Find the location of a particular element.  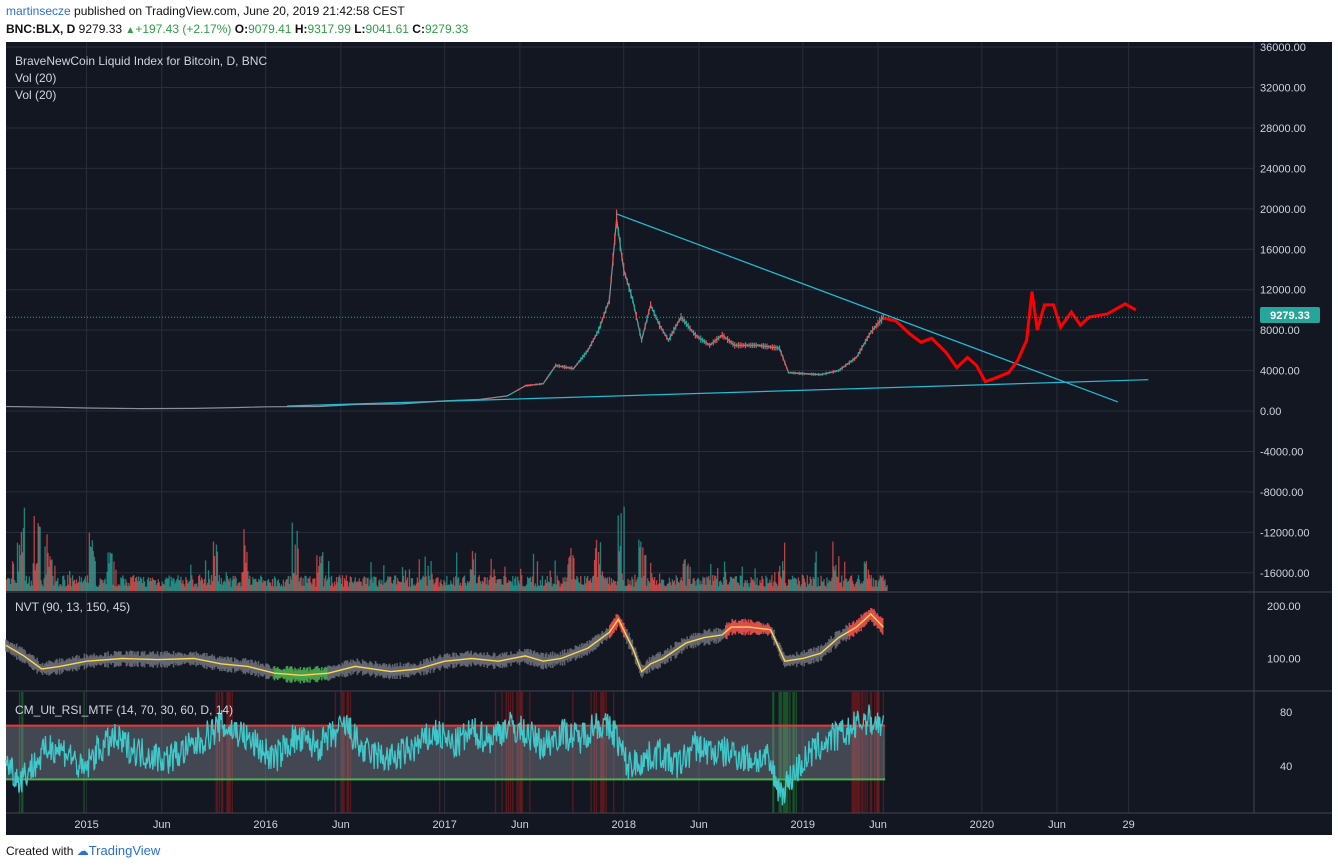

high-value: 9317.99 is located at coordinates (329, 29).